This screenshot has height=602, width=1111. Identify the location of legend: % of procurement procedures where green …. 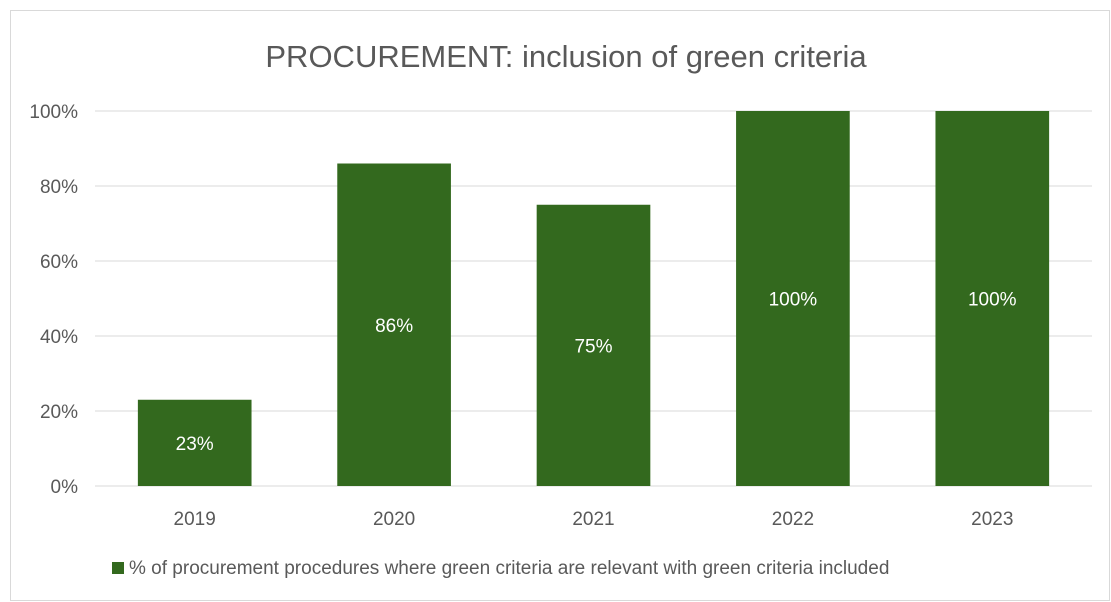
(500, 568).